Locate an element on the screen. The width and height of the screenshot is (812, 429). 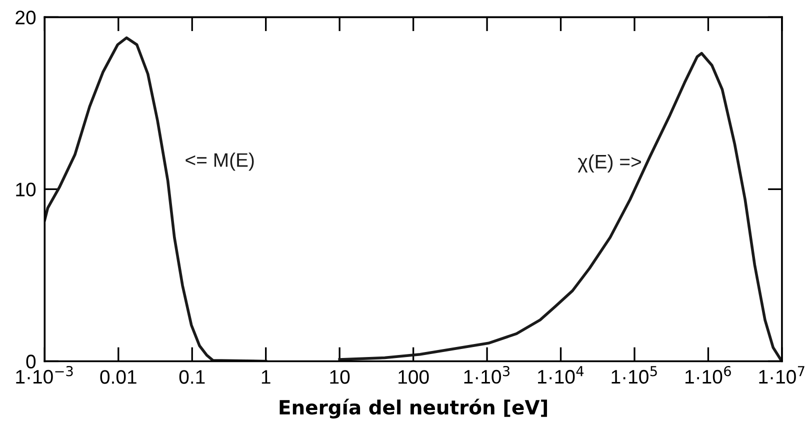
x-tick-label: 1 is located at coordinates (266, 377).